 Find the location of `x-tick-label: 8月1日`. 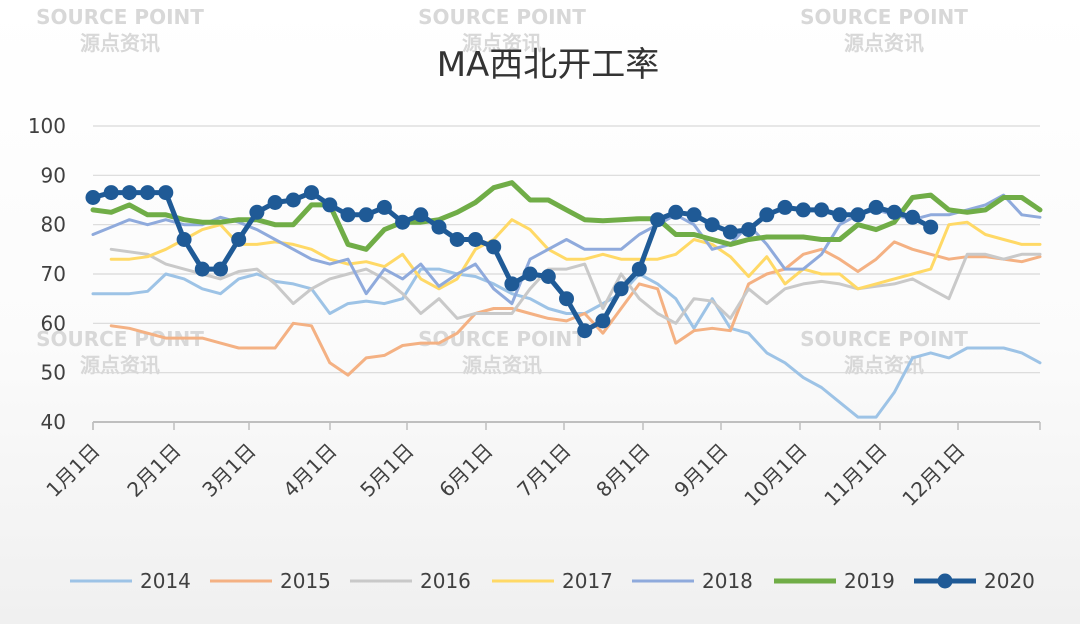

x-tick-label: 8月1日 is located at coordinates (622, 470).